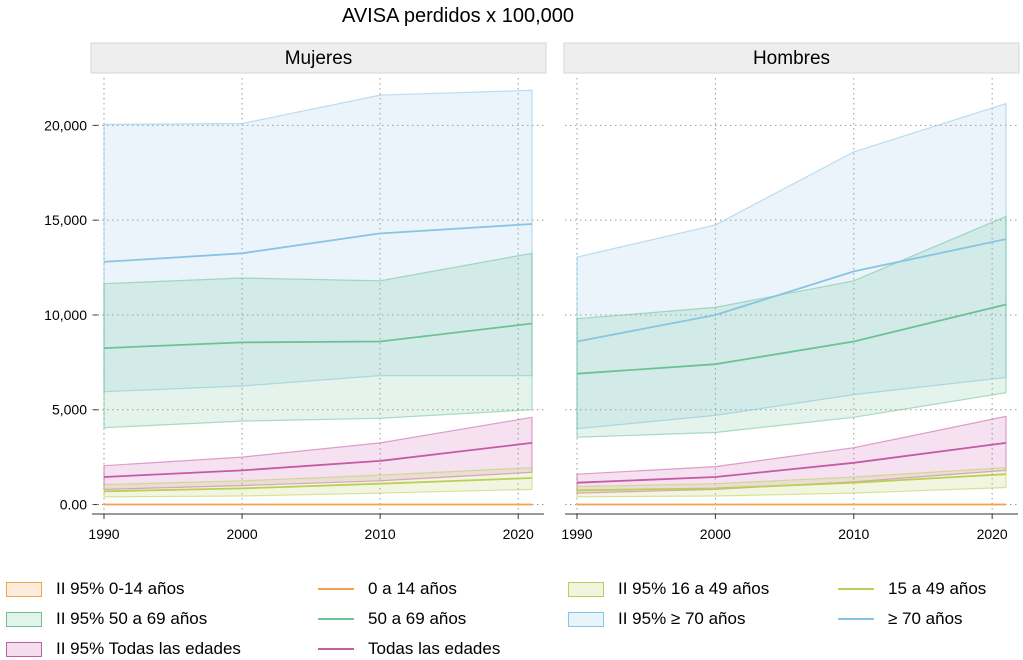 The width and height of the screenshot is (1023, 660). I want to click on legend-label: II 95% Todas las edades, so click(148, 648).